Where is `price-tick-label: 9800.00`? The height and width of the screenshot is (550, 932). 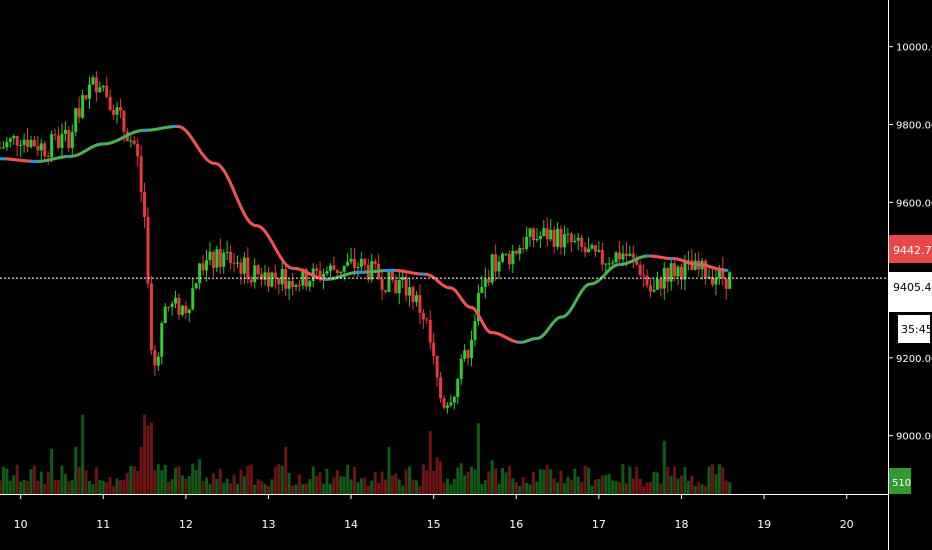 price-tick-label: 9800.00 is located at coordinates (914, 125).